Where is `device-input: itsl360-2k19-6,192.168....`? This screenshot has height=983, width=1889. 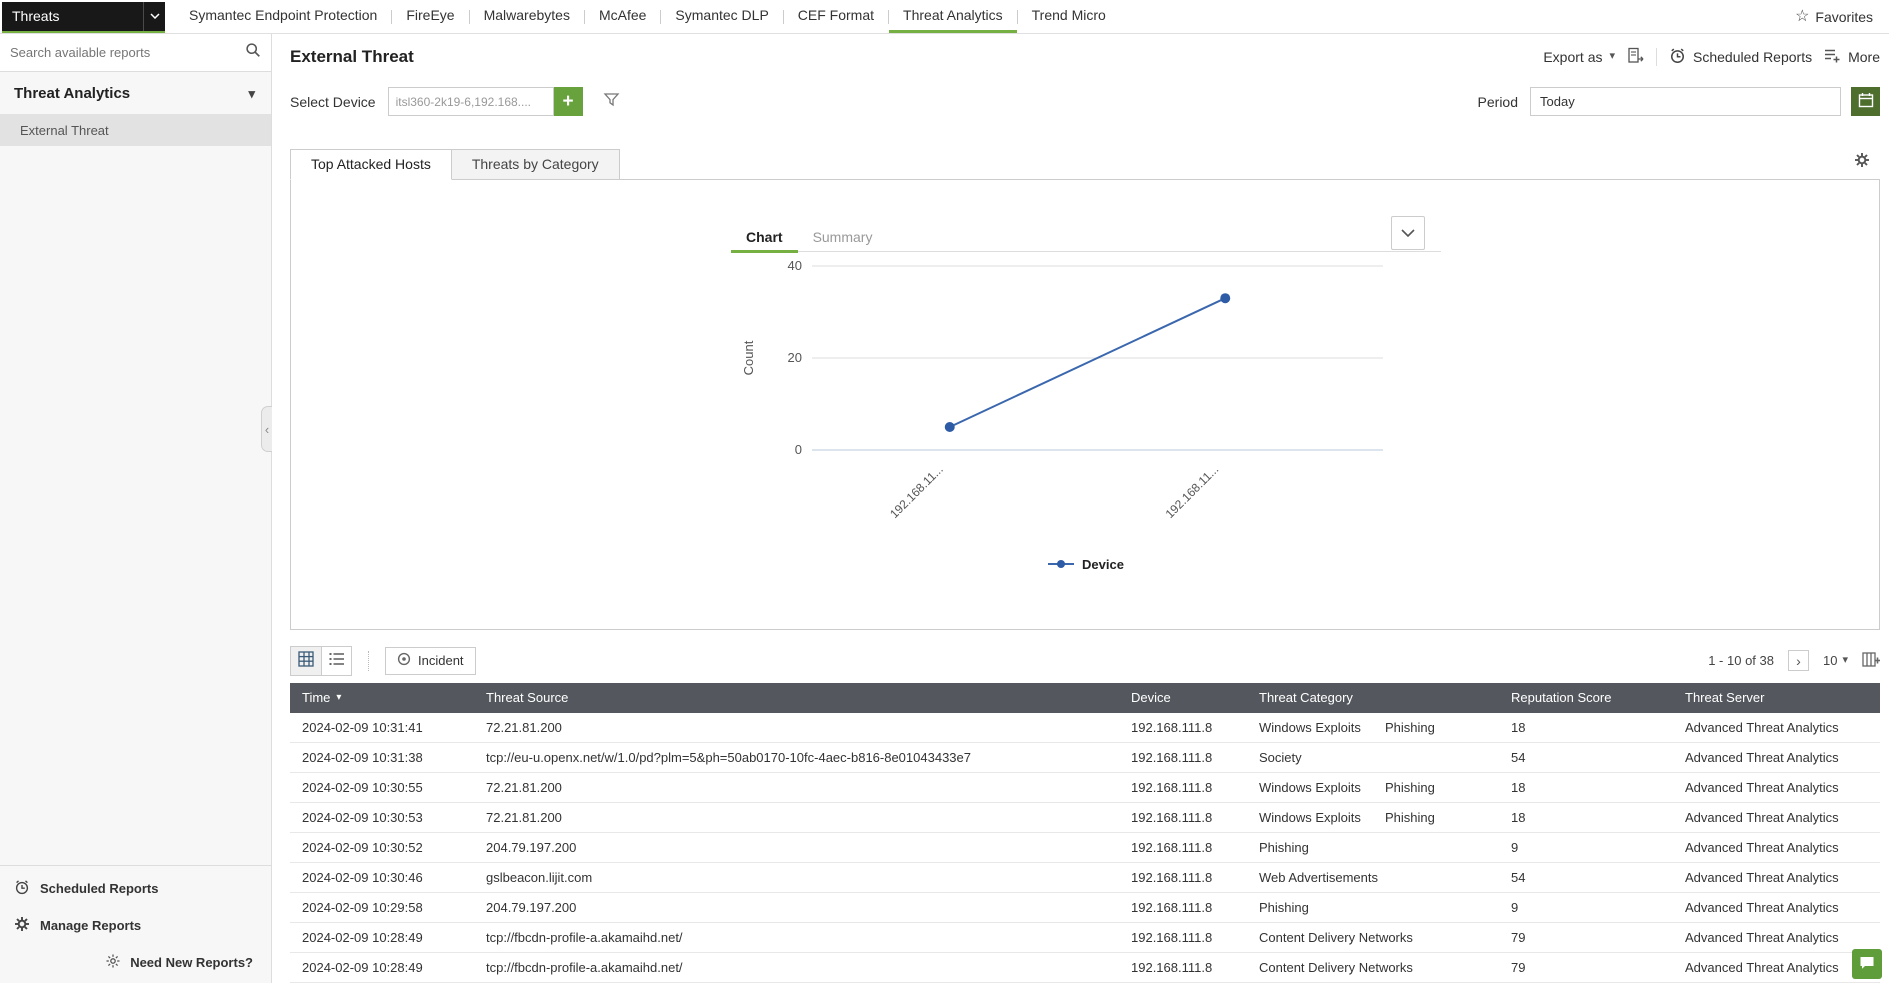 device-input: itsl360-2k19-6,192.168.... is located at coordinates (470, 102).